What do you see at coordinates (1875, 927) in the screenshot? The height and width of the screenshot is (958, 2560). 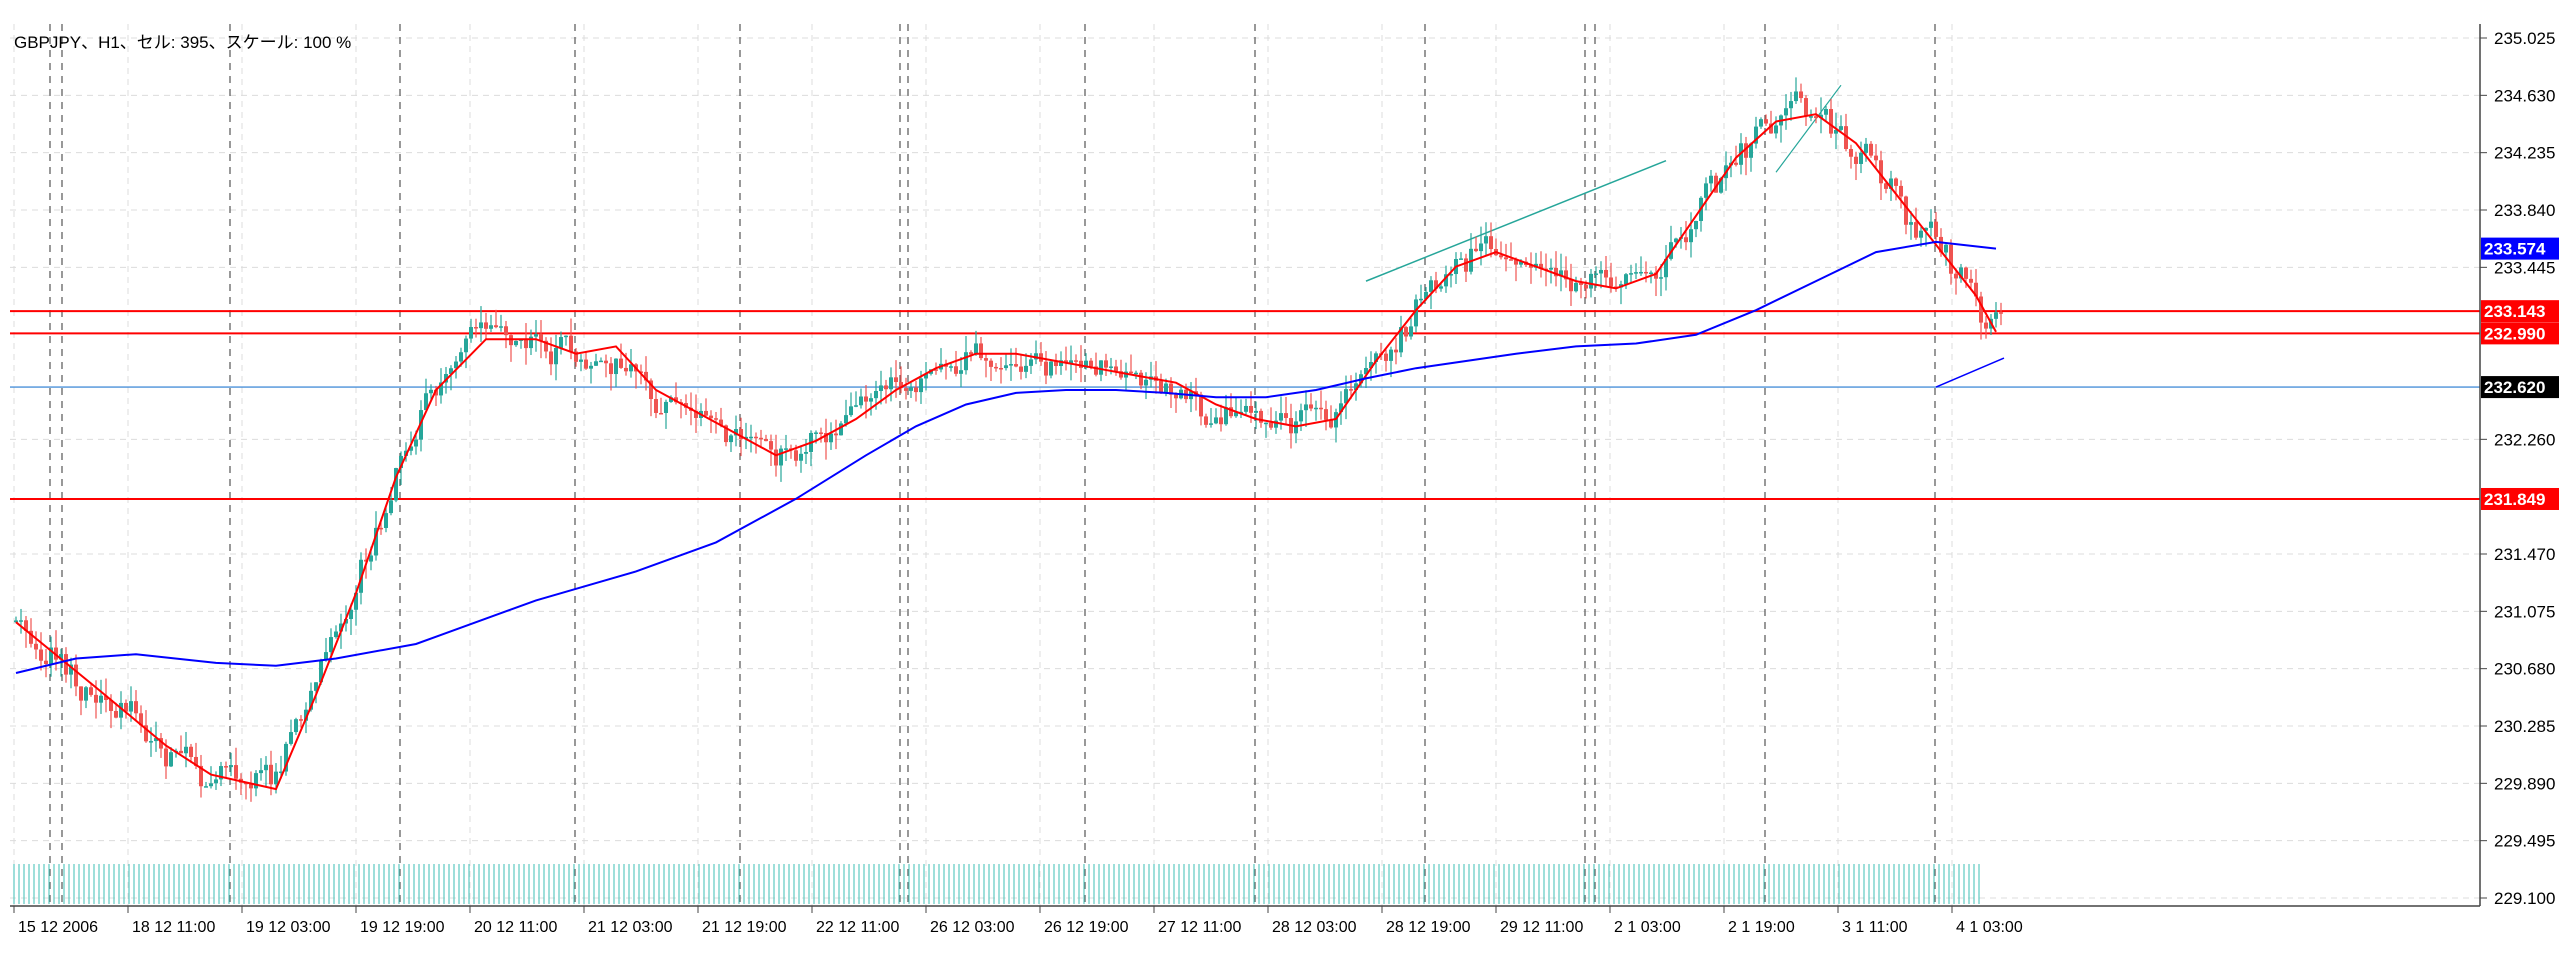 I see `time-tick-label: 3 1 11:00` at bounding box center [1875, 927].